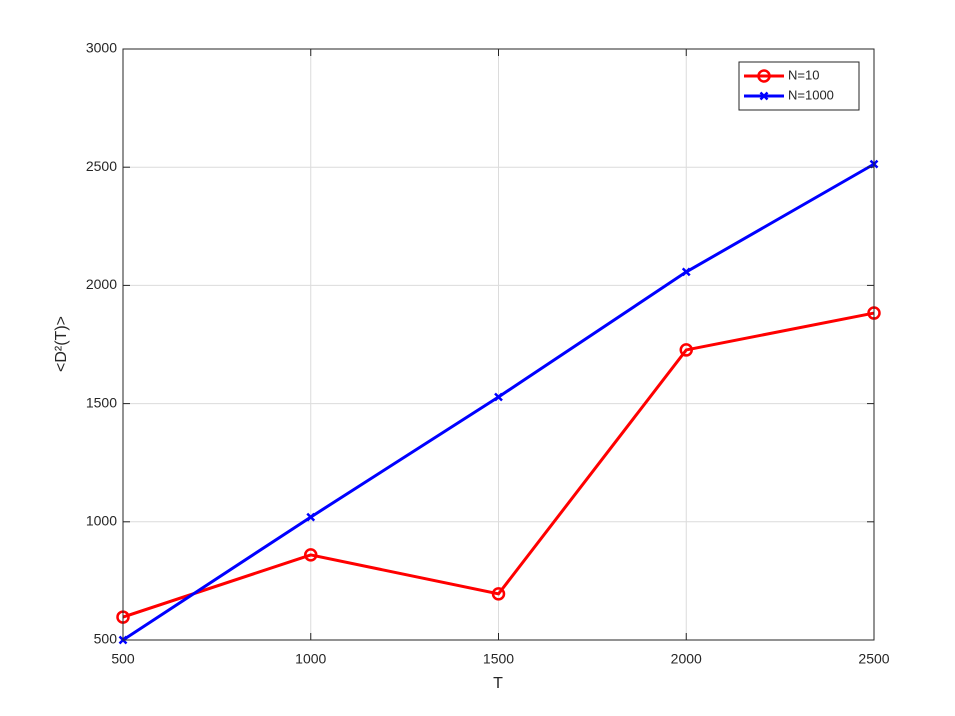 The image size is (955, 716). What do you see at coordinates (803, 74) in the screenshot?
I see `legend-label: N=10` at bounding box center [803, 74].